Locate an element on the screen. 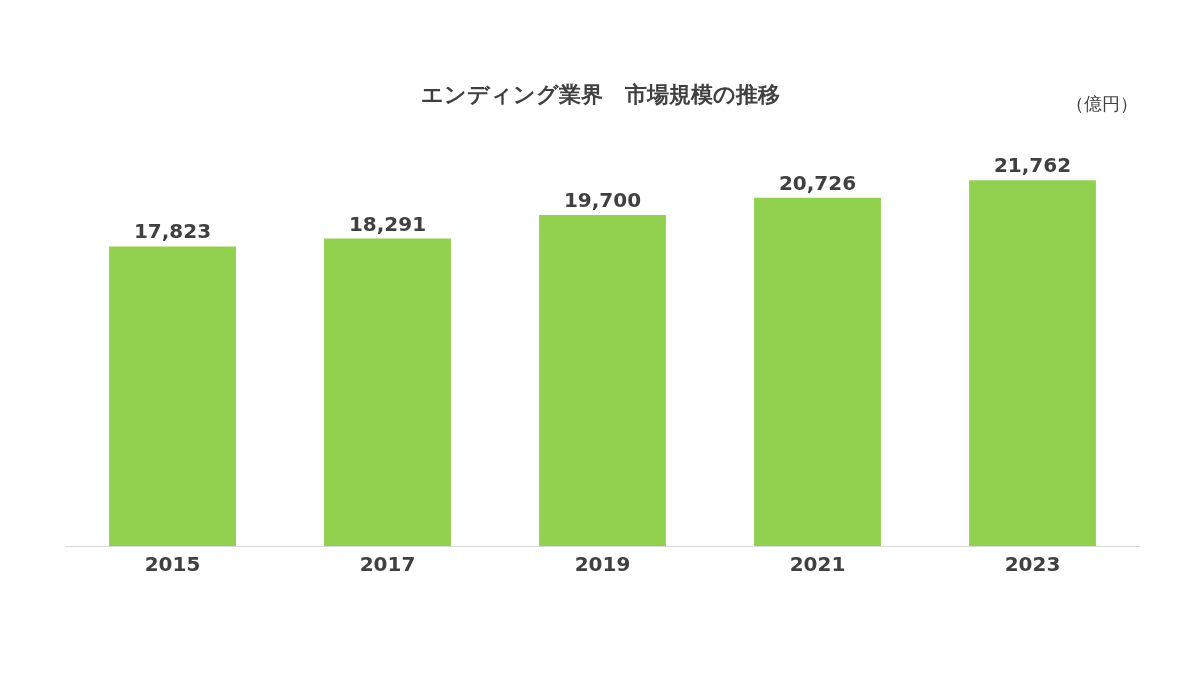 The height and width of the screenshot is (676, 1200). text: （億円） is located at coordinates (1102, 103).